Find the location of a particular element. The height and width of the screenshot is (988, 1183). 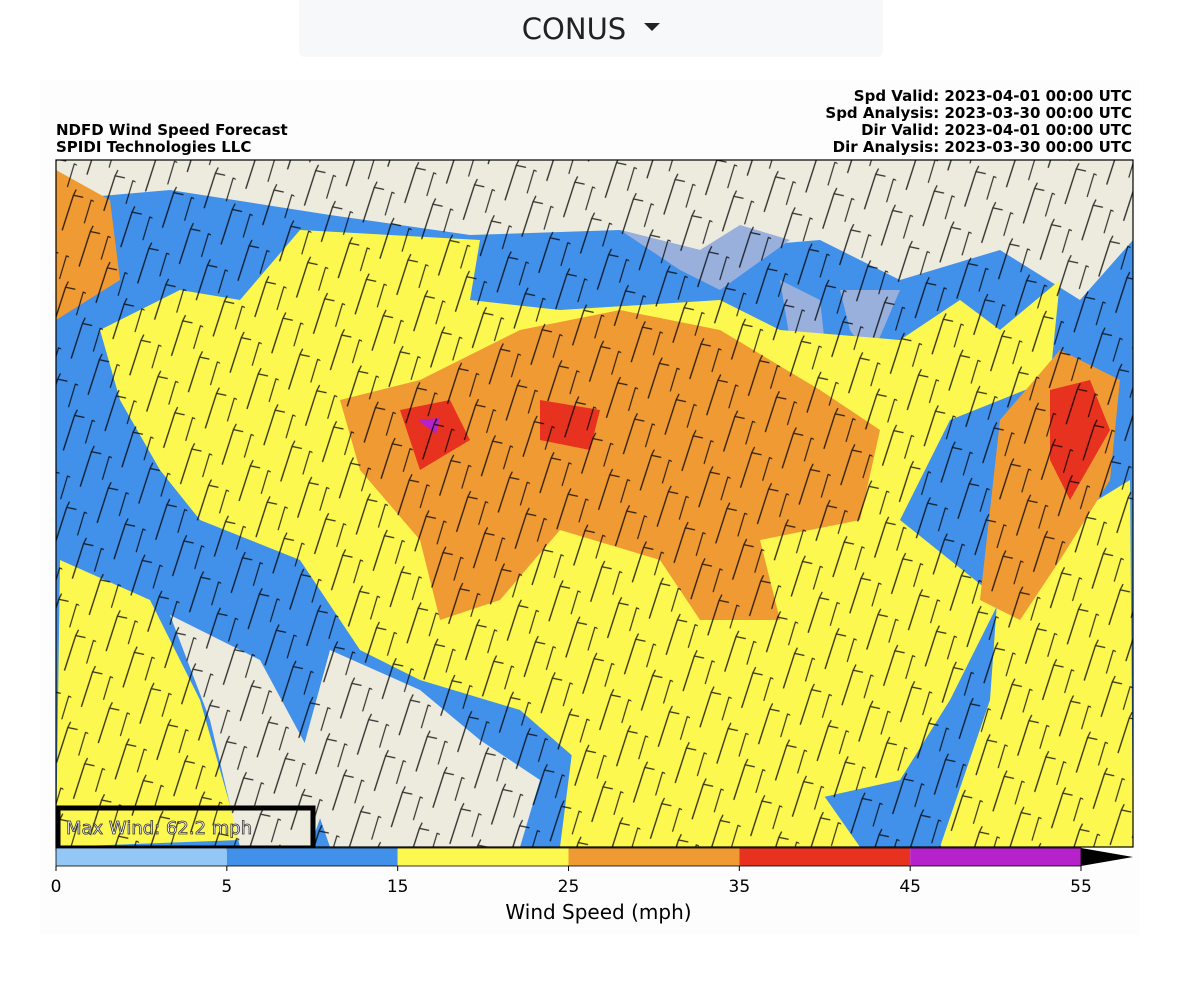

region-dropdown: CONUS is located at coordinates (591, 28).